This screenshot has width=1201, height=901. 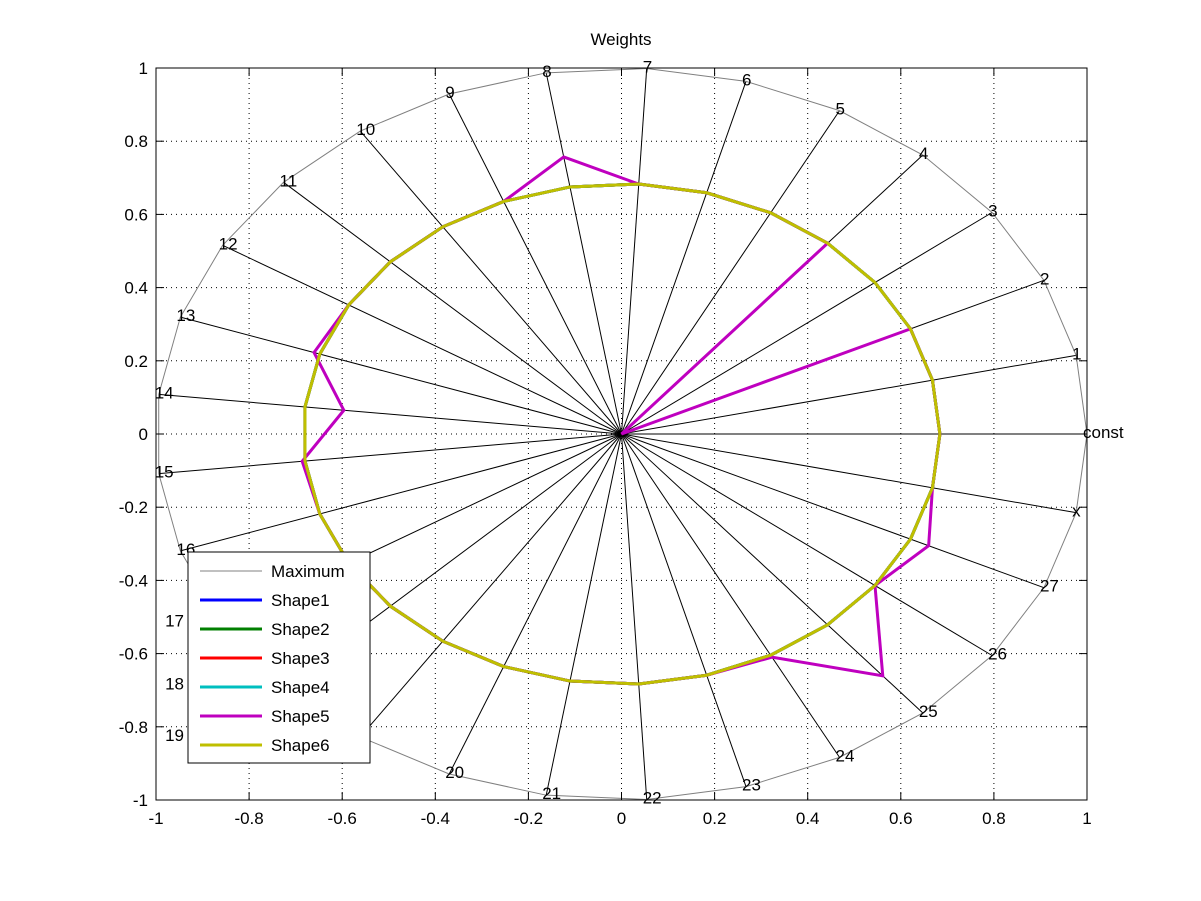 What do you see at coordinates (289, 180) in the screenshot?
I see `spoke-label: 11` at bounding box center [289, 180].